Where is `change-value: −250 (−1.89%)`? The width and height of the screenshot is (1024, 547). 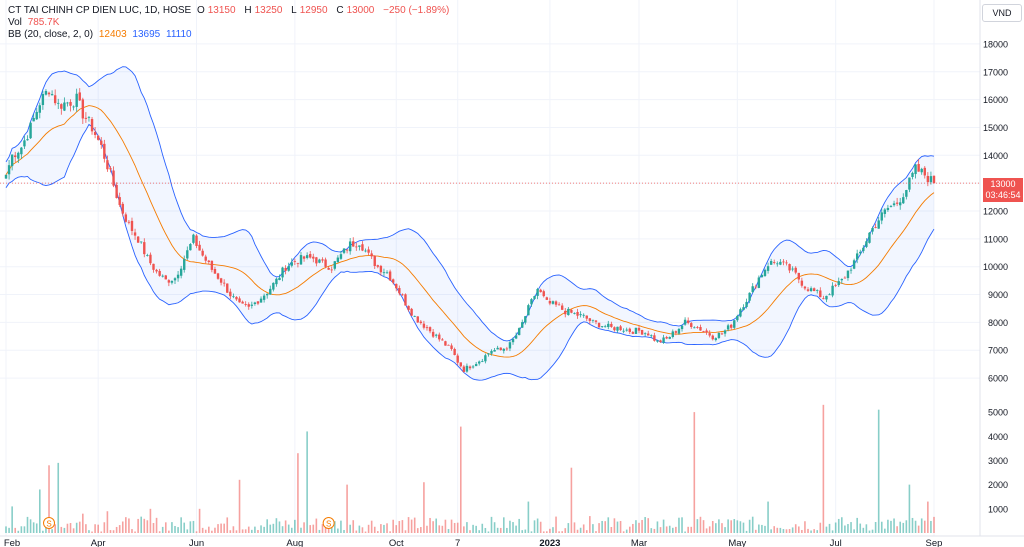
change-value: −250 (−1.89%) is located at coordinates (416, 10).